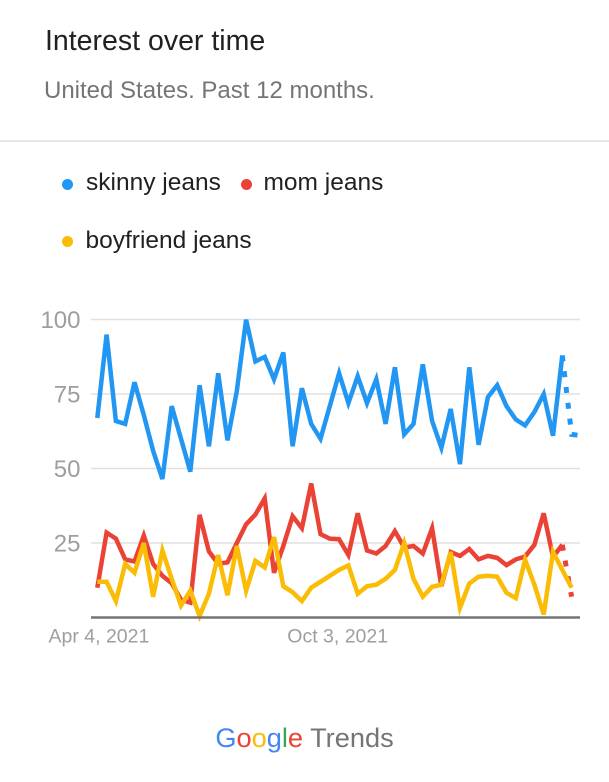  Describe the element at coordinates (67, 544) in the screenshot. I see `svg-text: 25` at that location.